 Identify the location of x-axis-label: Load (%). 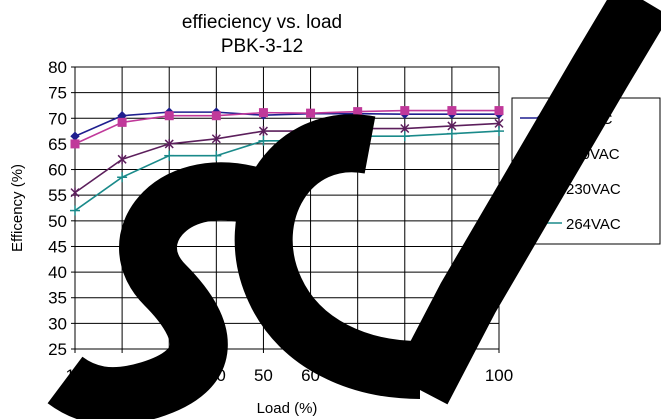
(287, 408).